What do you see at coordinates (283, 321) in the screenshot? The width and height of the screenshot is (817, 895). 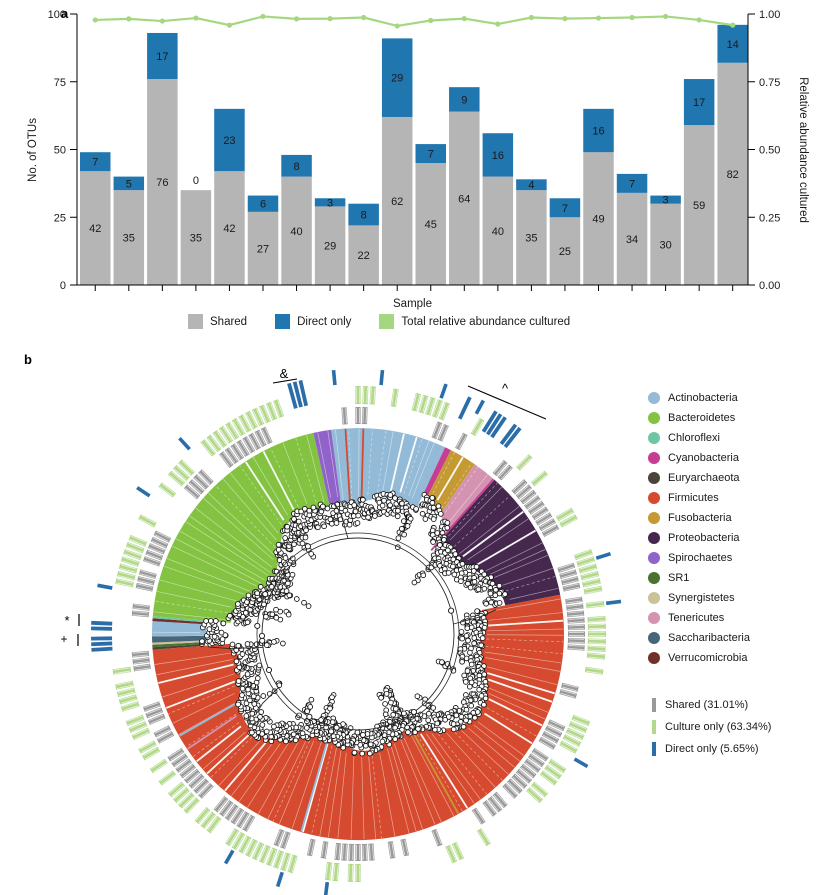 I see `direct-only-swatch` at bounding box center [283, 321].